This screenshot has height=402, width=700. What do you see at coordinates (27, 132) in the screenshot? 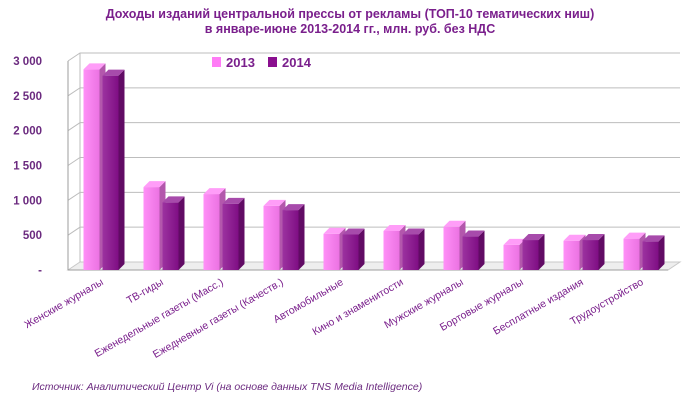
I see `y-tick-label: 2 000` at bounding box center [27, 132].